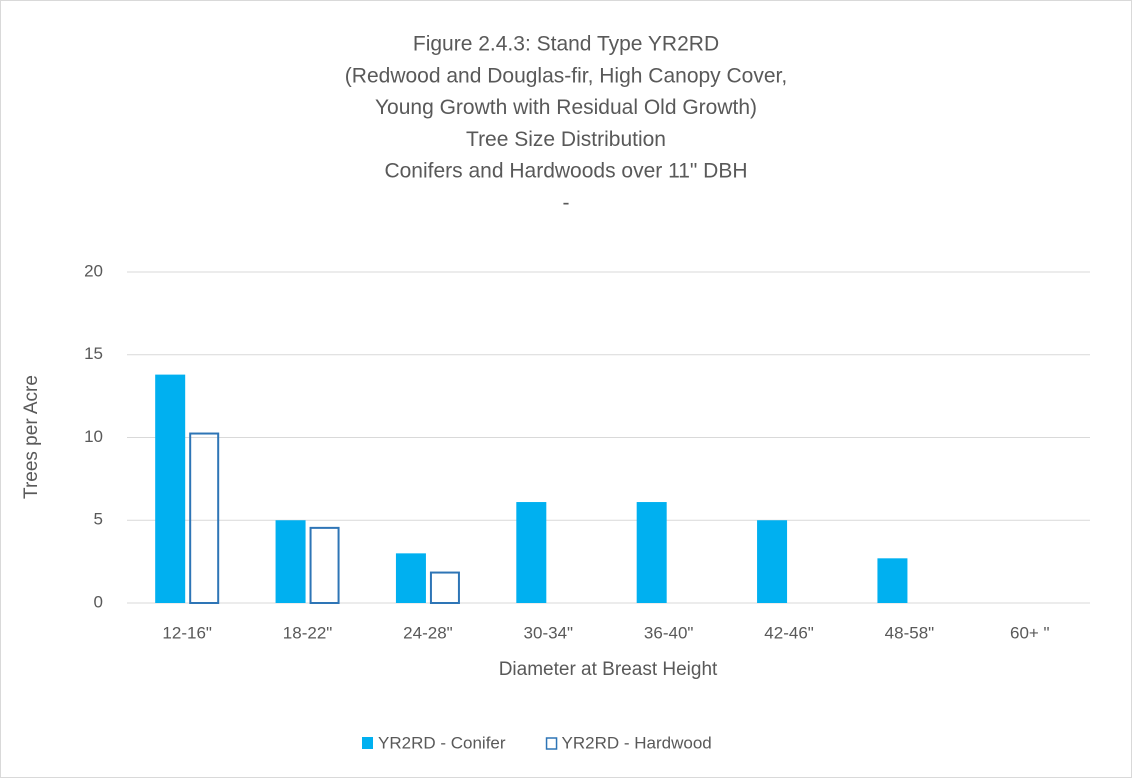  What do you see at coordinates (31, 437) in the screenshot?
I see `y-axis-label: Trees per Acre` at bounding box center [31, 437].